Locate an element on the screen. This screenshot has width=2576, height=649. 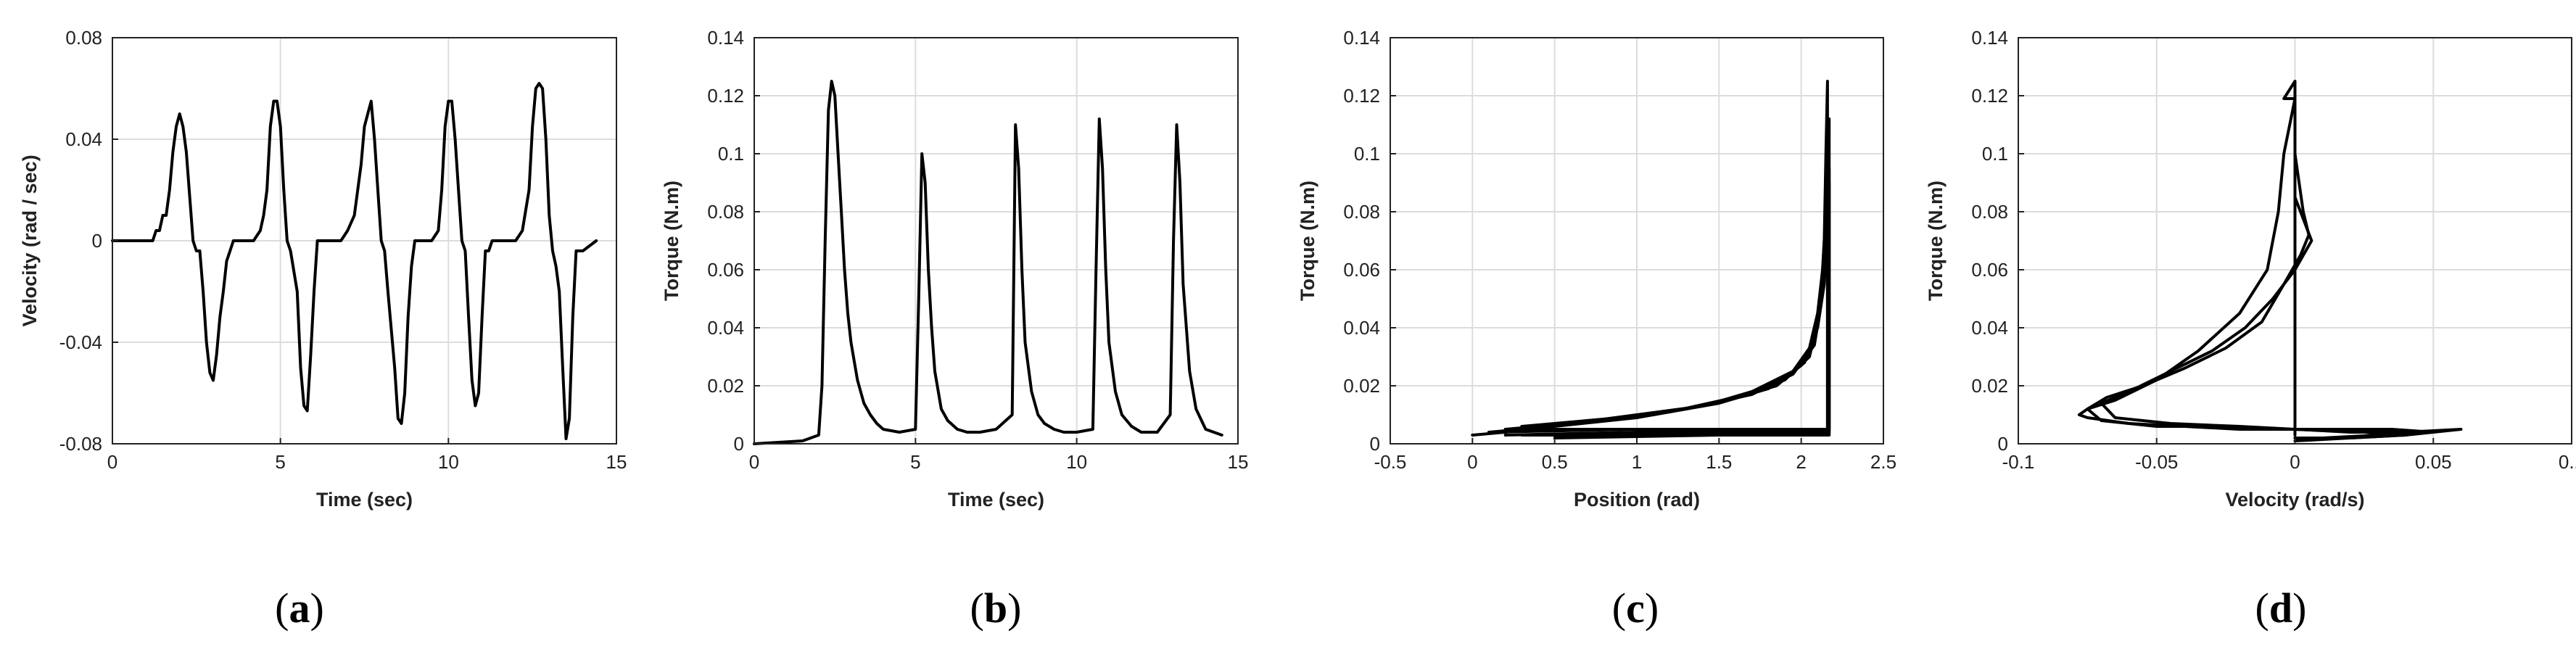
panel-a-series-velocity is located at coordinates (354, 261).